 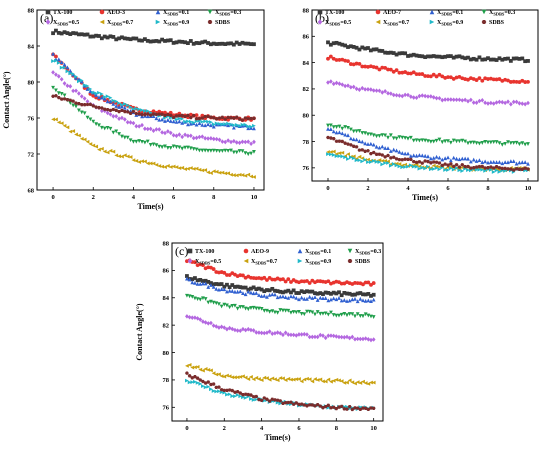 What do you see at coordinates (450, 23) in the screenshot?
I see `legend-label: XSDBS=0.9` at bounding box center [450, 23].